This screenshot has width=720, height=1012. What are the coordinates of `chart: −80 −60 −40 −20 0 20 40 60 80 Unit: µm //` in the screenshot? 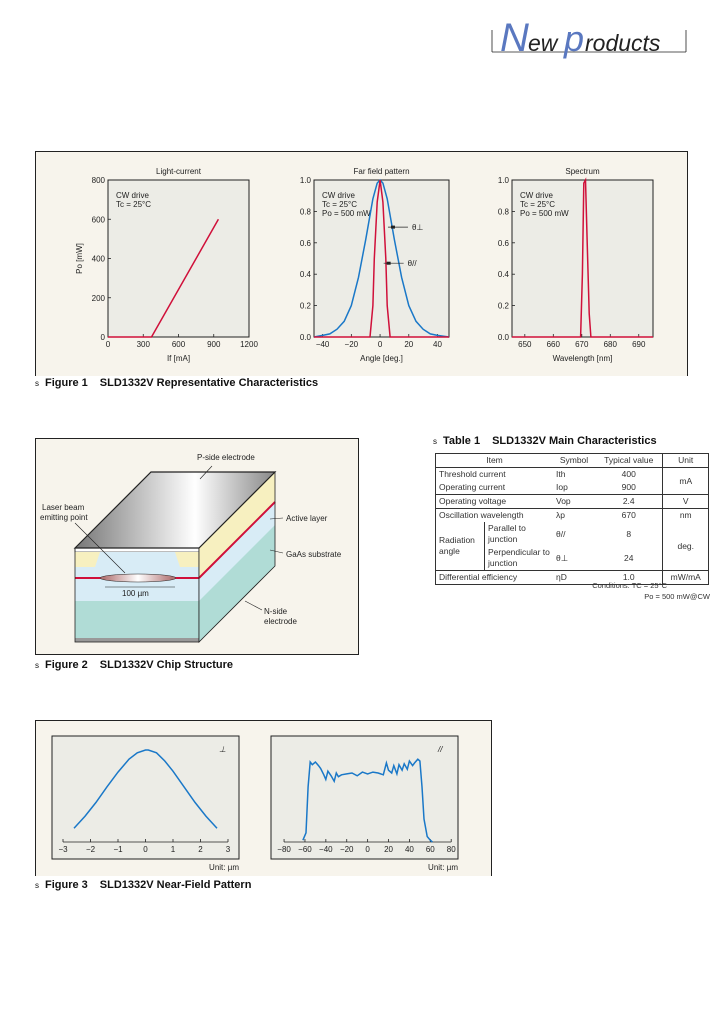 It's located at (364, 803).